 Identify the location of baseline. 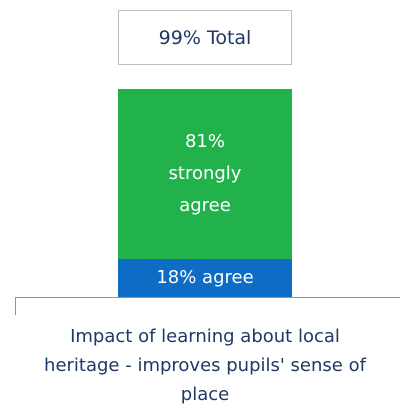
(207, 297).